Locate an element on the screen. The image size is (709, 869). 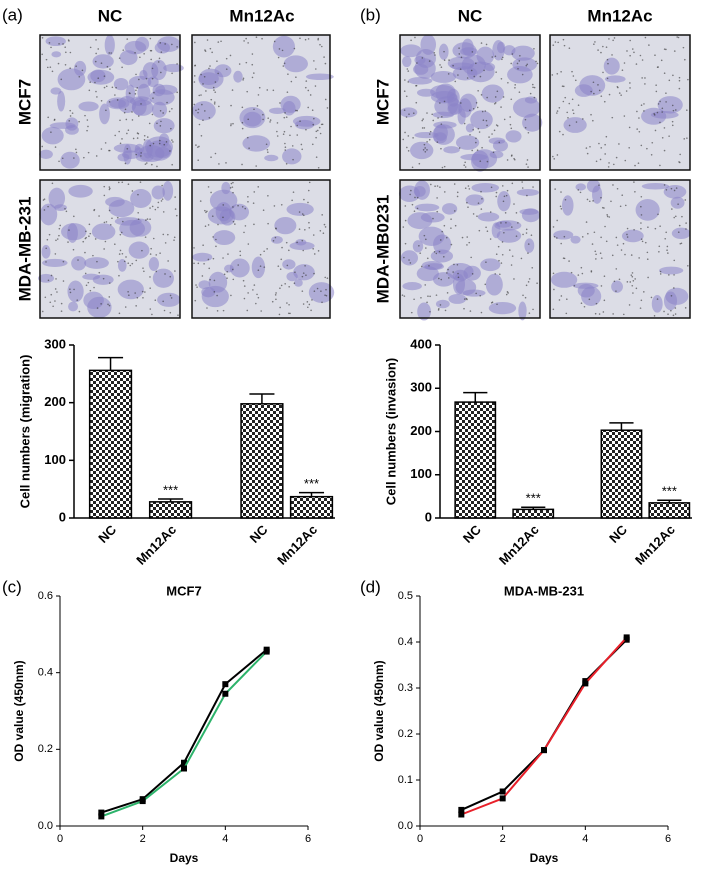
micrograph is located at coordinates (469, 250).